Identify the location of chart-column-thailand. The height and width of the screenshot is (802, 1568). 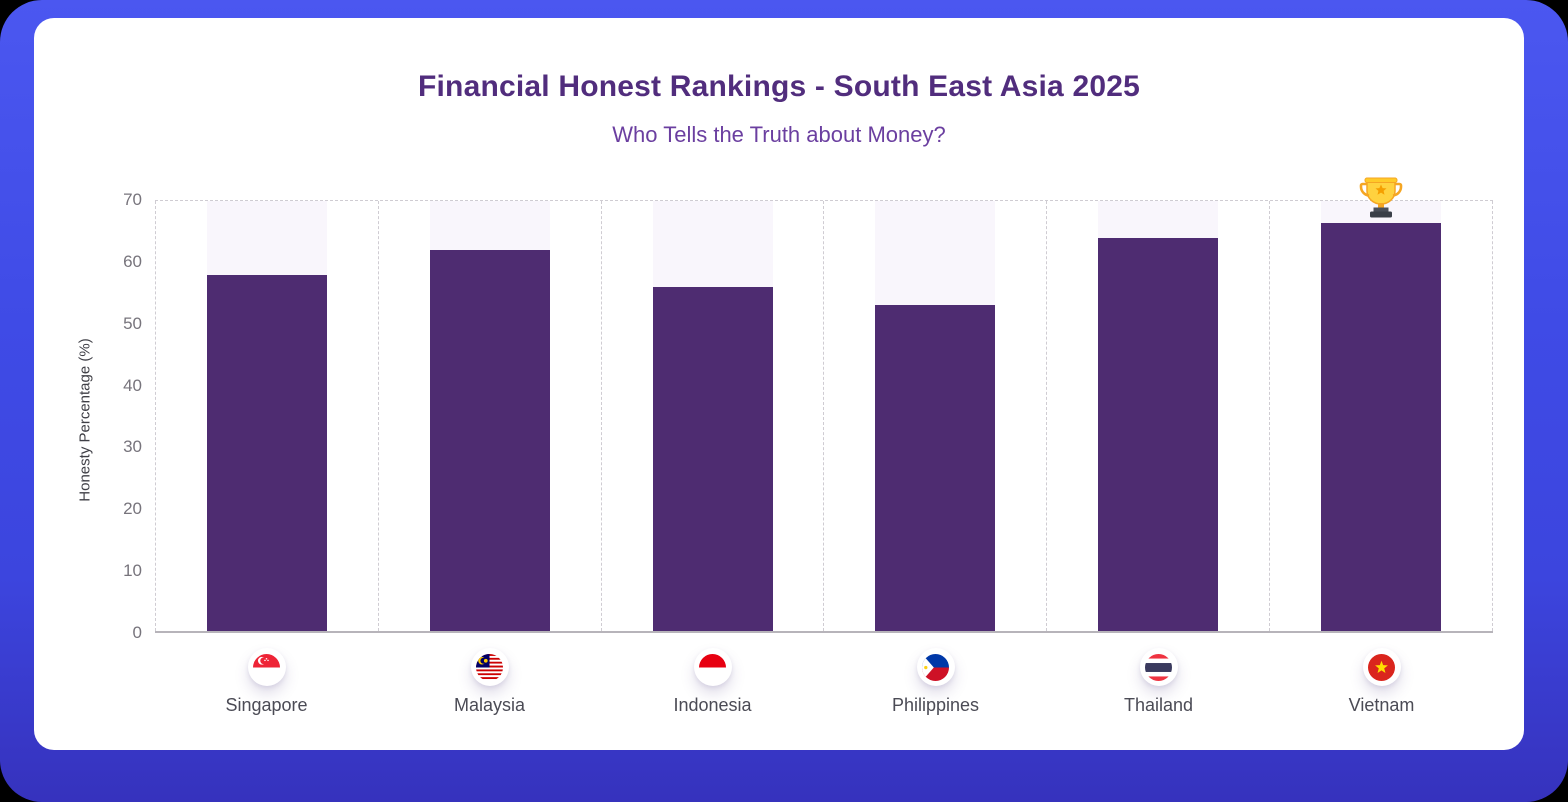
(1157, 416).